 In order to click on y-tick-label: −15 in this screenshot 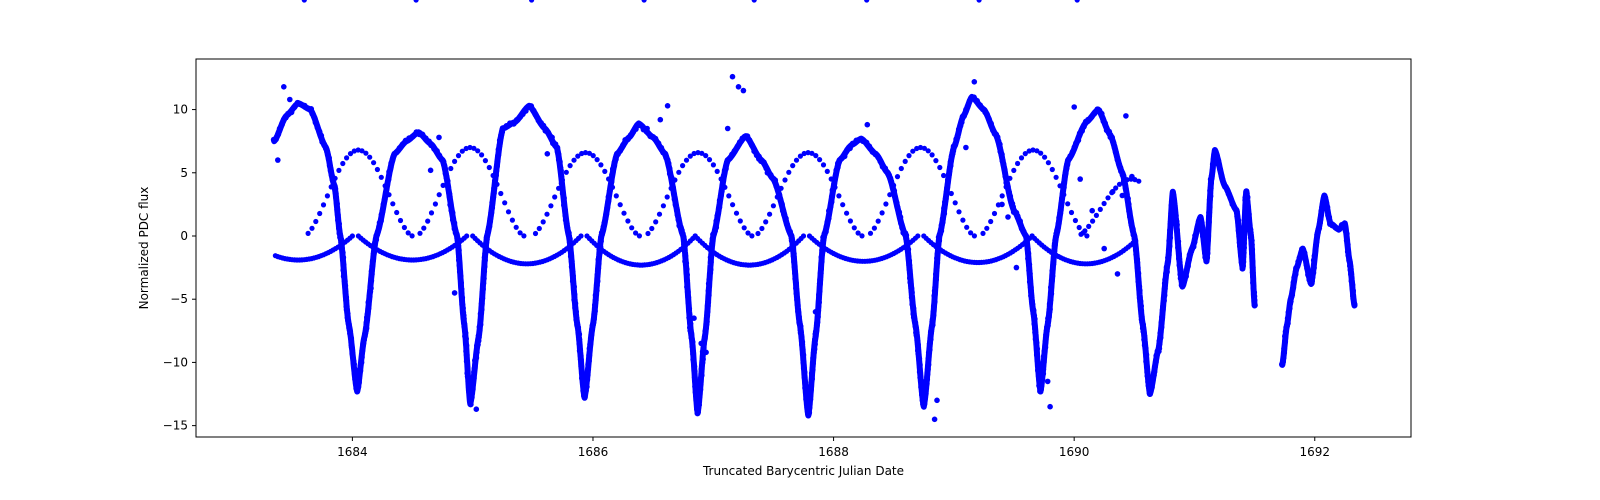, I will do `click(175, 426)`.